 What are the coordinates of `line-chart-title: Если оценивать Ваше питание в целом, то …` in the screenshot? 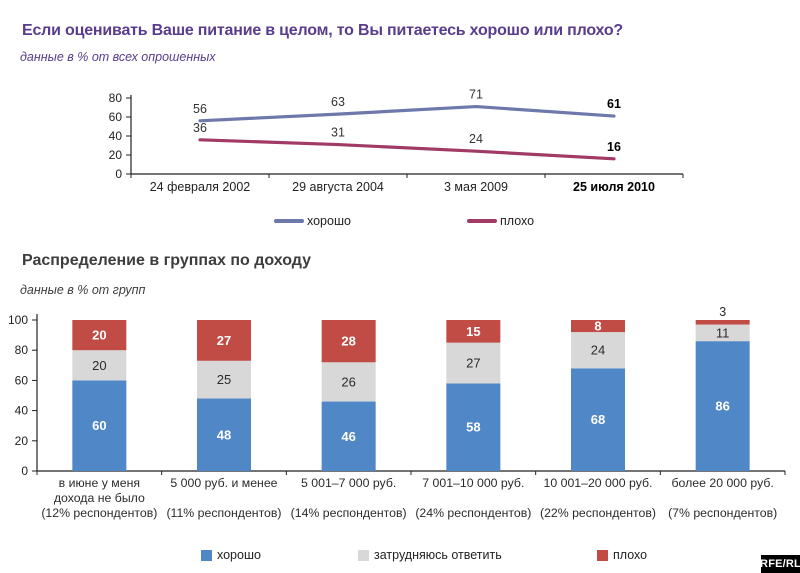 It's located at (322, 30).